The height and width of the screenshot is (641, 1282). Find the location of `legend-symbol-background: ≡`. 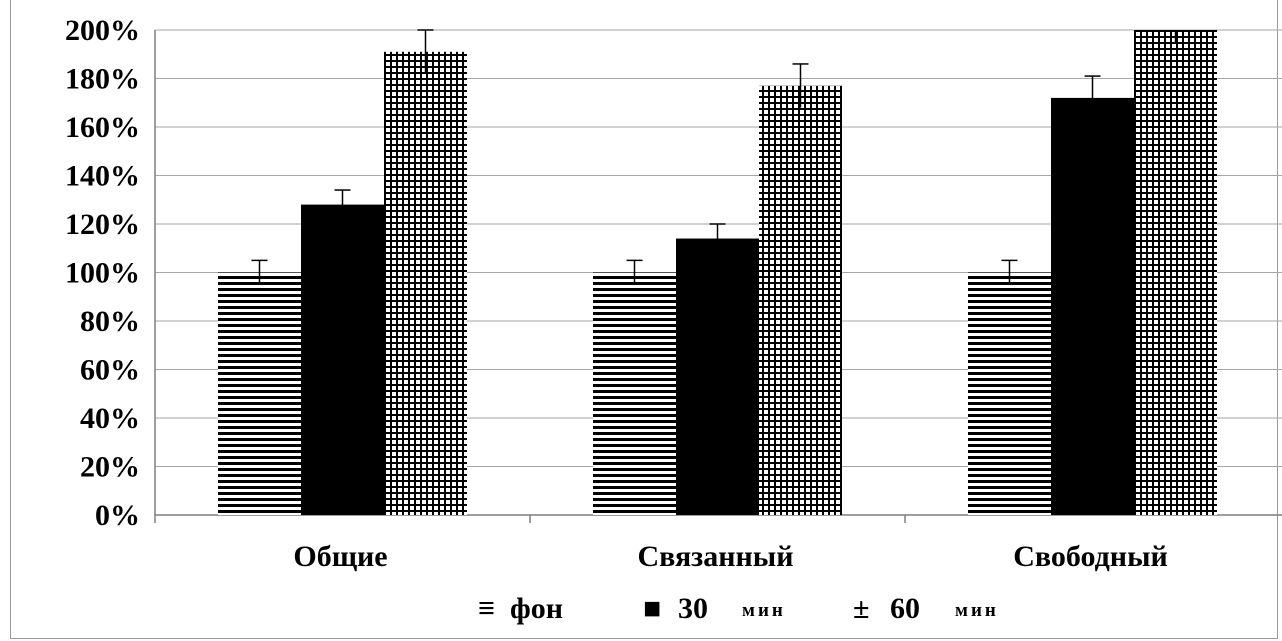

legend-symbol-background: ≡ is located at coordinates (486, 608).